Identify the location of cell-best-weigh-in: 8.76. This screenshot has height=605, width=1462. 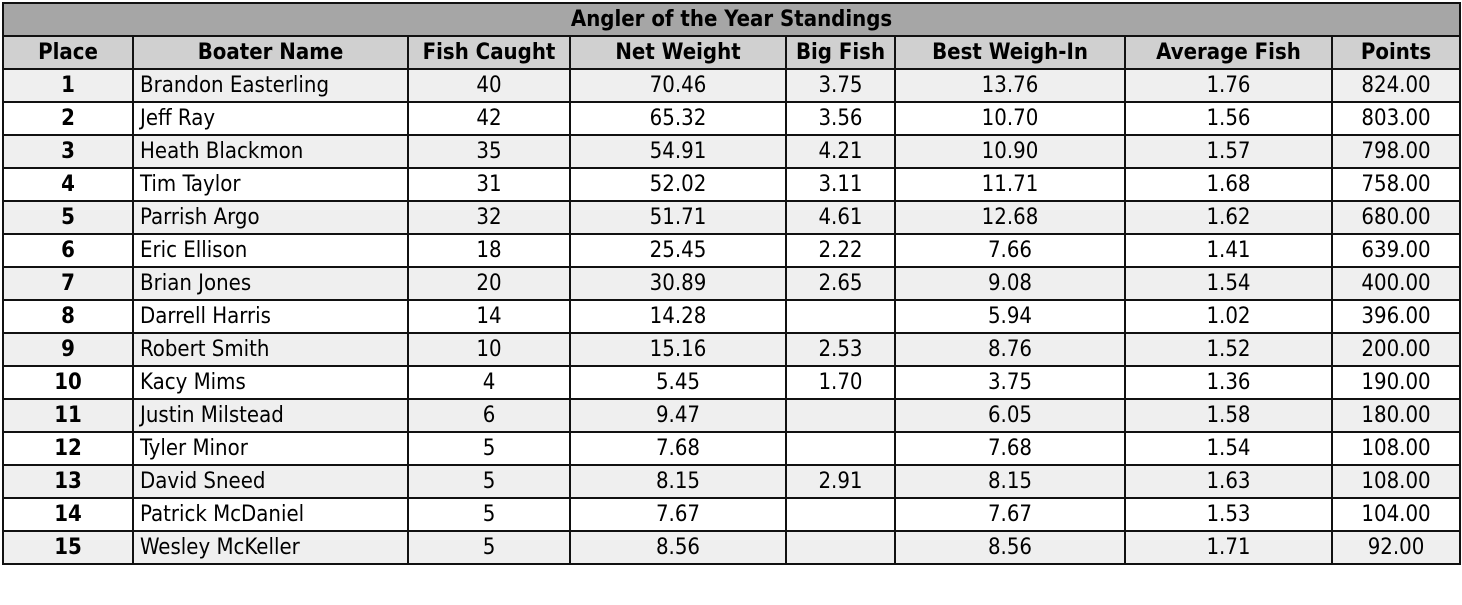
(1010, 349).